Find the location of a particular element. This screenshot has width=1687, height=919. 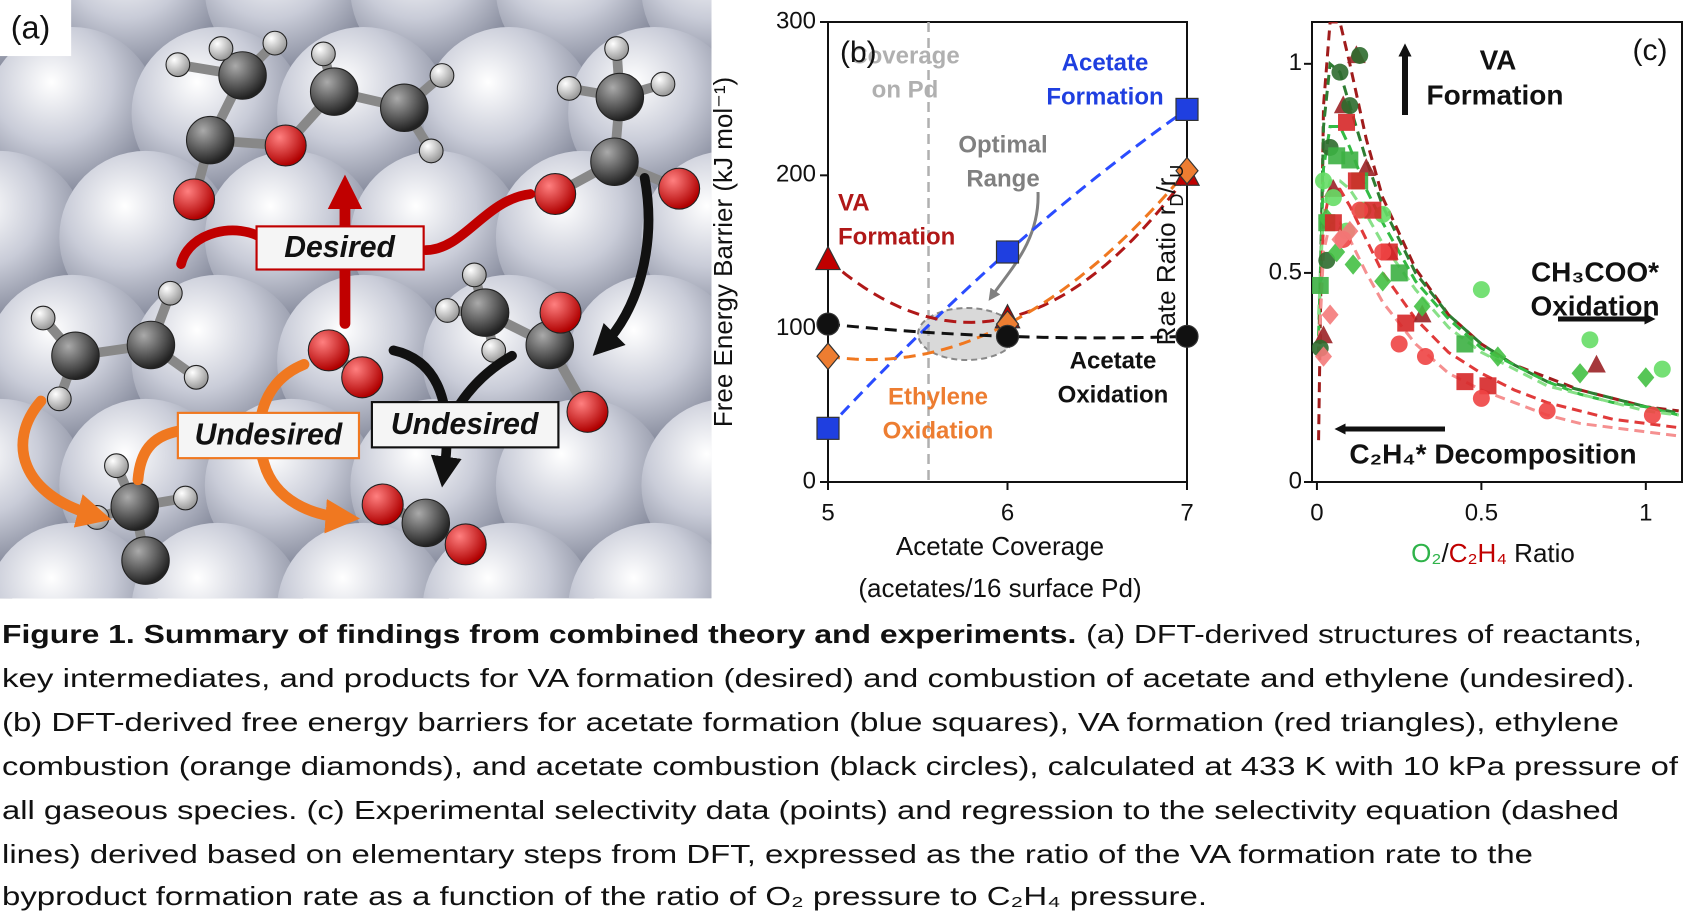

annotation: Formation is located at coordinates (1104, 96).